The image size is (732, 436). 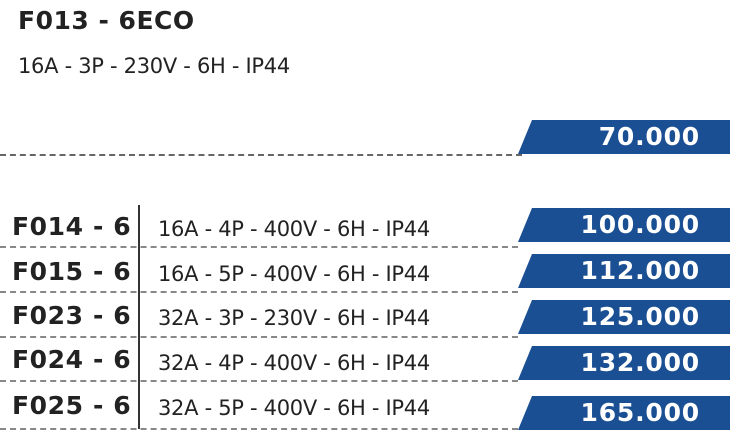 What do you see at coordinates (640, 316) in the screenshot?
I see `product-price: 125.000` at bounding box center [640, 316].